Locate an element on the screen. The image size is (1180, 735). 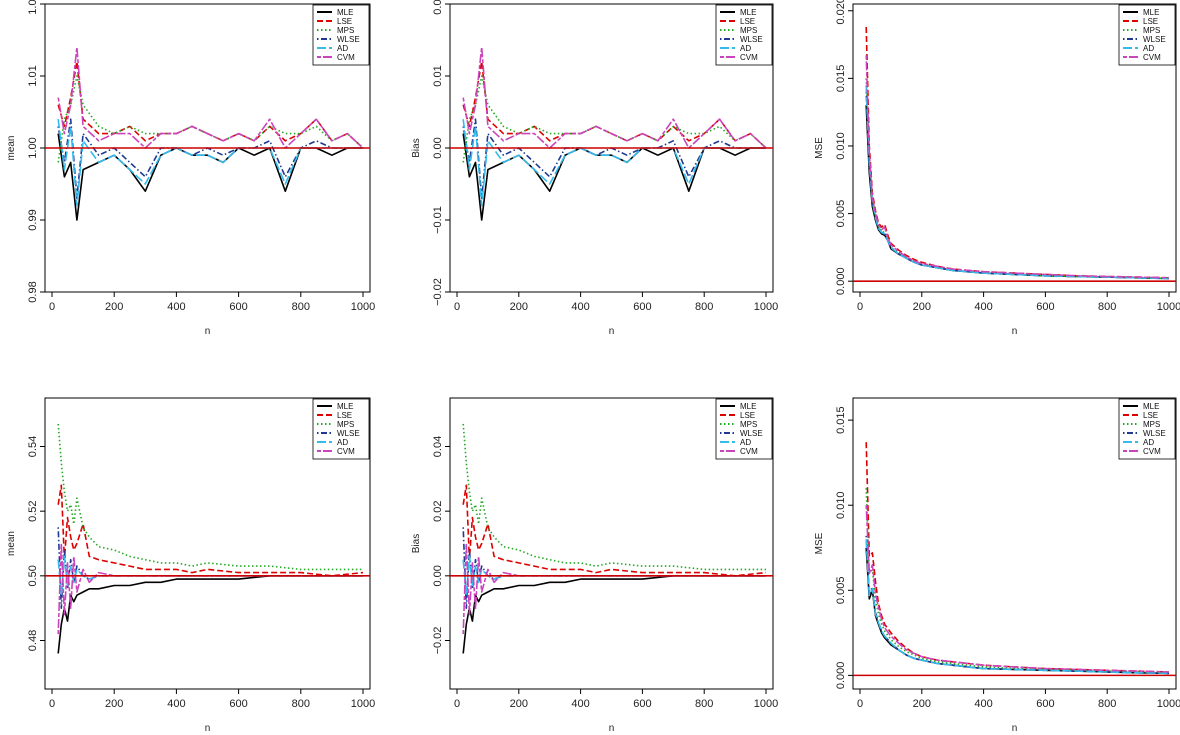
y-tick-label: 0.99 is located at coordinates (33, 219).